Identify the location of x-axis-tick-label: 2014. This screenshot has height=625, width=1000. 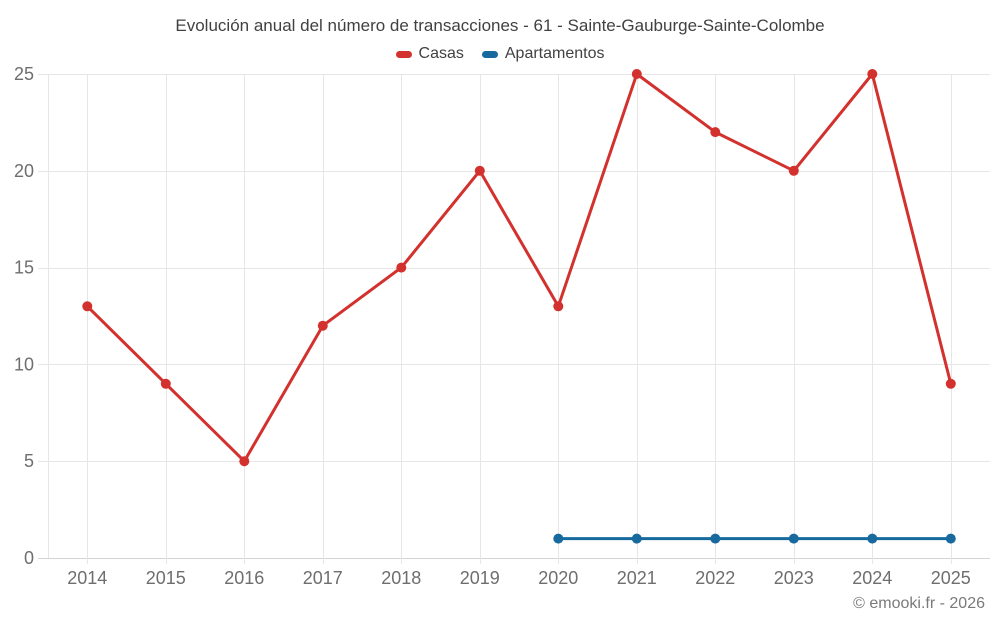
(87, 578).